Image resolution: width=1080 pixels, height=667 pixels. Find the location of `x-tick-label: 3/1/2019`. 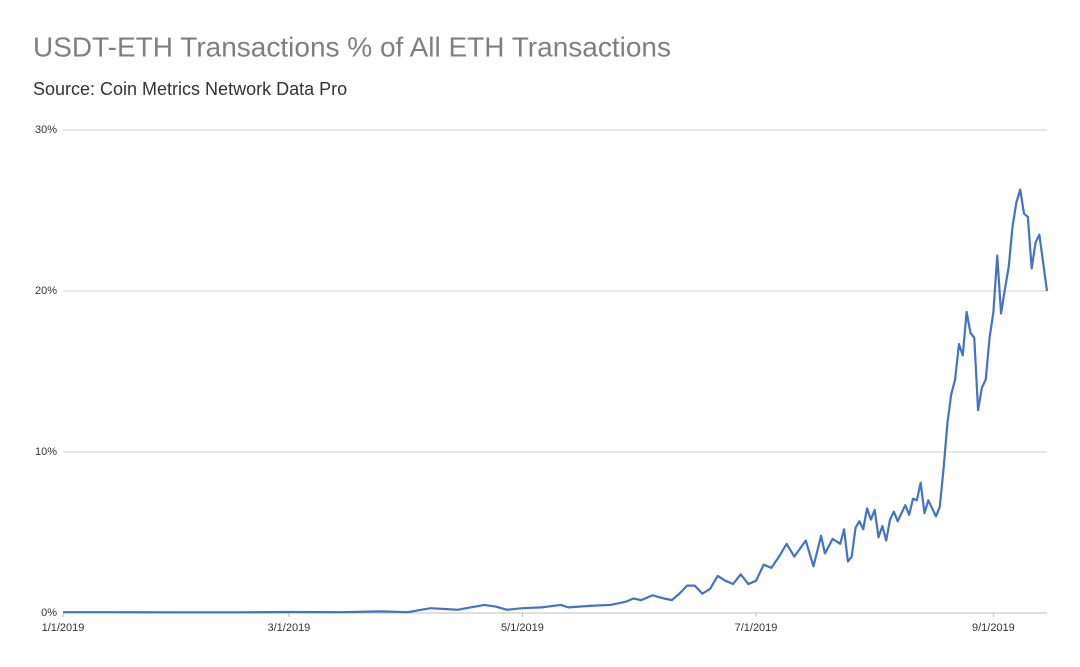

x-tick-label: 3/1/2019 is located at coordinates (288, 628).